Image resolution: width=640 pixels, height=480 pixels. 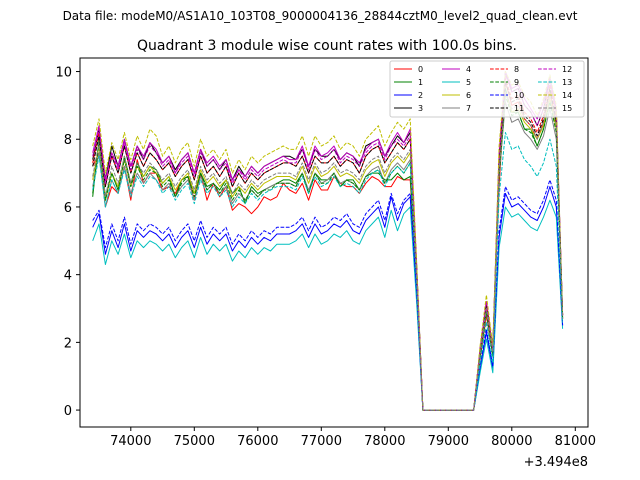 I want to click on legend-label-9: 9, so click(x=516, y=82).